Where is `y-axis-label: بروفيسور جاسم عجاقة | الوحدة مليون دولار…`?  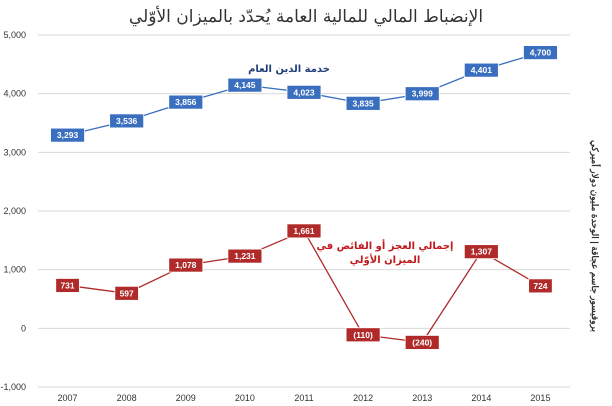
y-axis-label: بروفيسور جاسم عجاقة | الوحدة مليون دولار… is located at coordinates (595, 236).